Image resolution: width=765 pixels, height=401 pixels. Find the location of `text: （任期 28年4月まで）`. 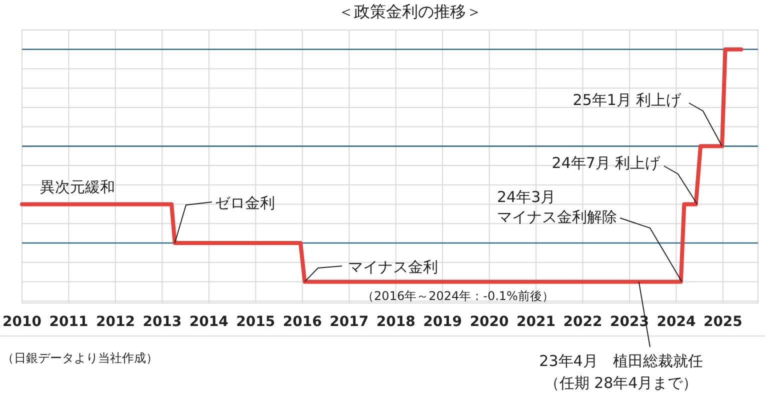

text: （任期 28年4月まで） is located at coordinates (621, 383).